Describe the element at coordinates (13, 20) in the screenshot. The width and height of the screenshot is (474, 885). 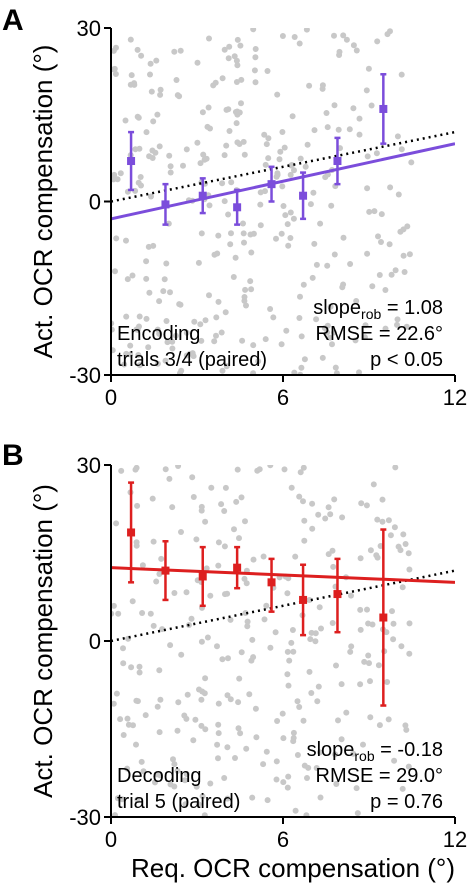
I see `panel-letter: A` at that location.